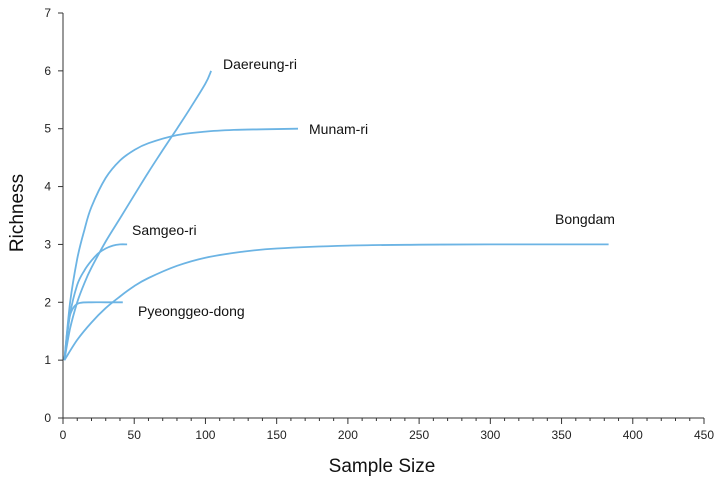 Image resolution: width=719 pixels, height=477 pixels. I want to click on x-tick-label: 0, so click(63, 435).